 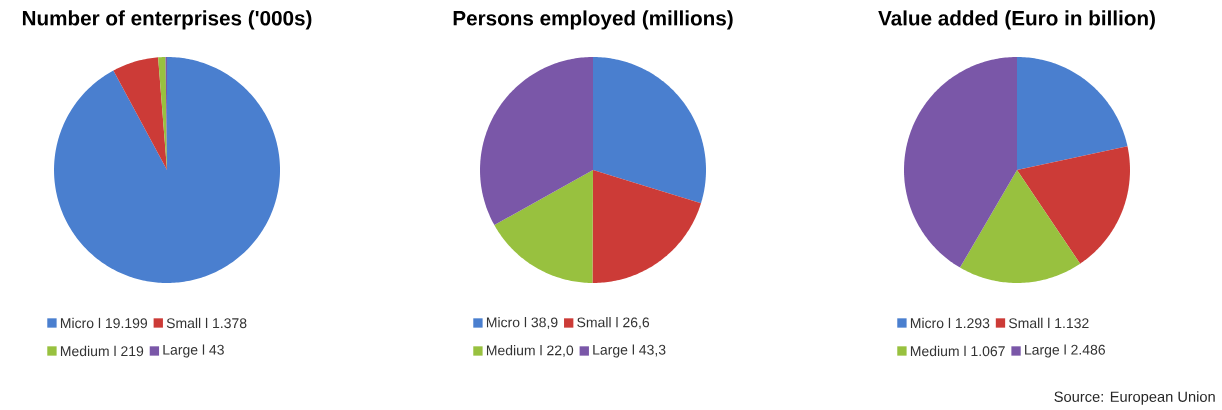 What do you see at coordinates (593, 20) in the screenshot?
I see `chart-title: Persons employed (millions)` at bounding box center [593, 20].